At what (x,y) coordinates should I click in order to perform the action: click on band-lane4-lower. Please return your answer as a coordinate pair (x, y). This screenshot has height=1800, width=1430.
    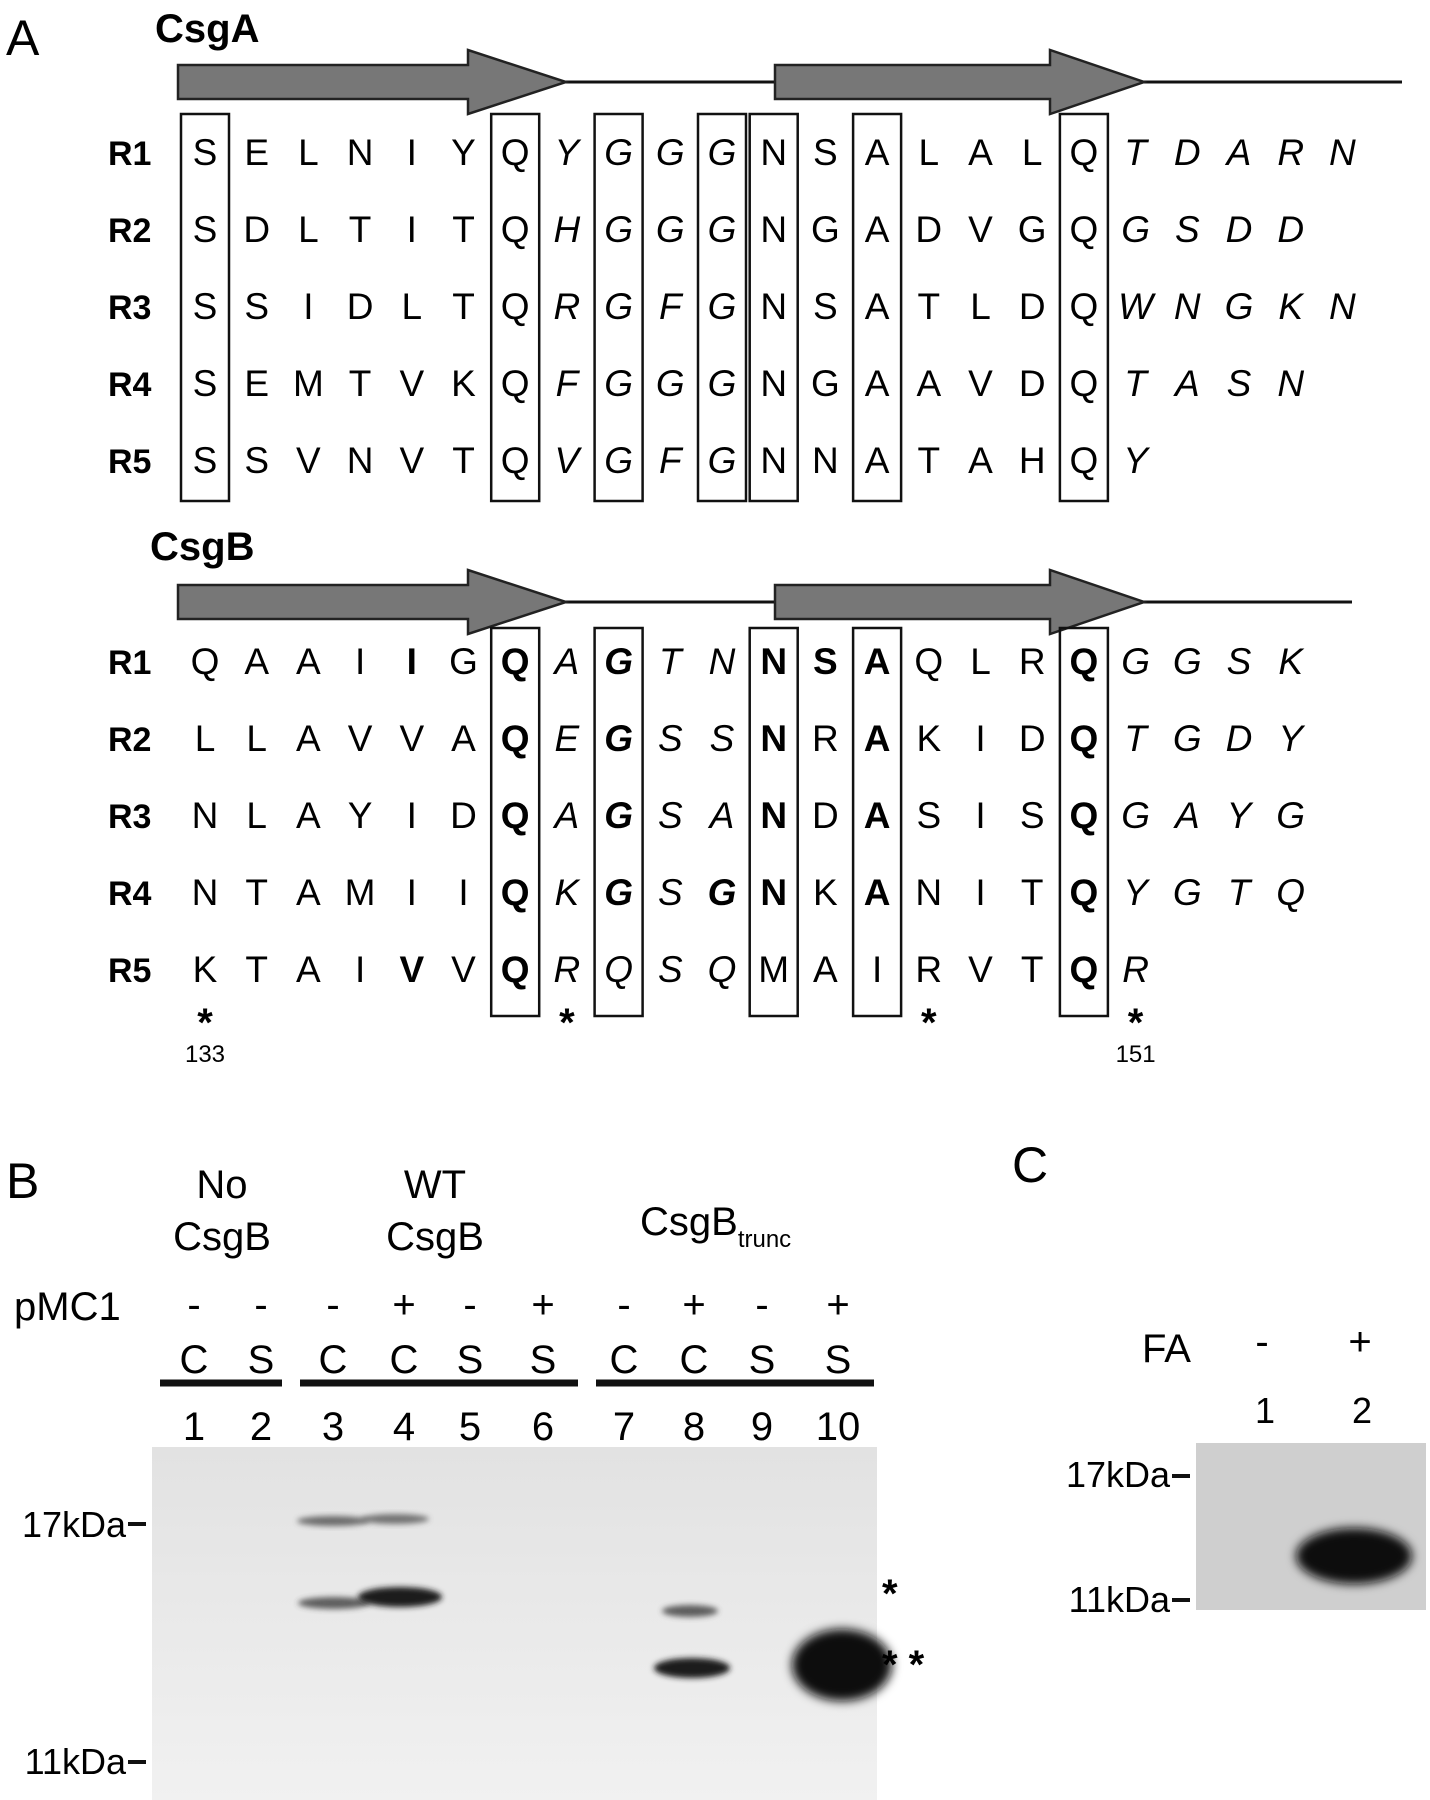
    Looking at the image, I should click on (400, 1597).